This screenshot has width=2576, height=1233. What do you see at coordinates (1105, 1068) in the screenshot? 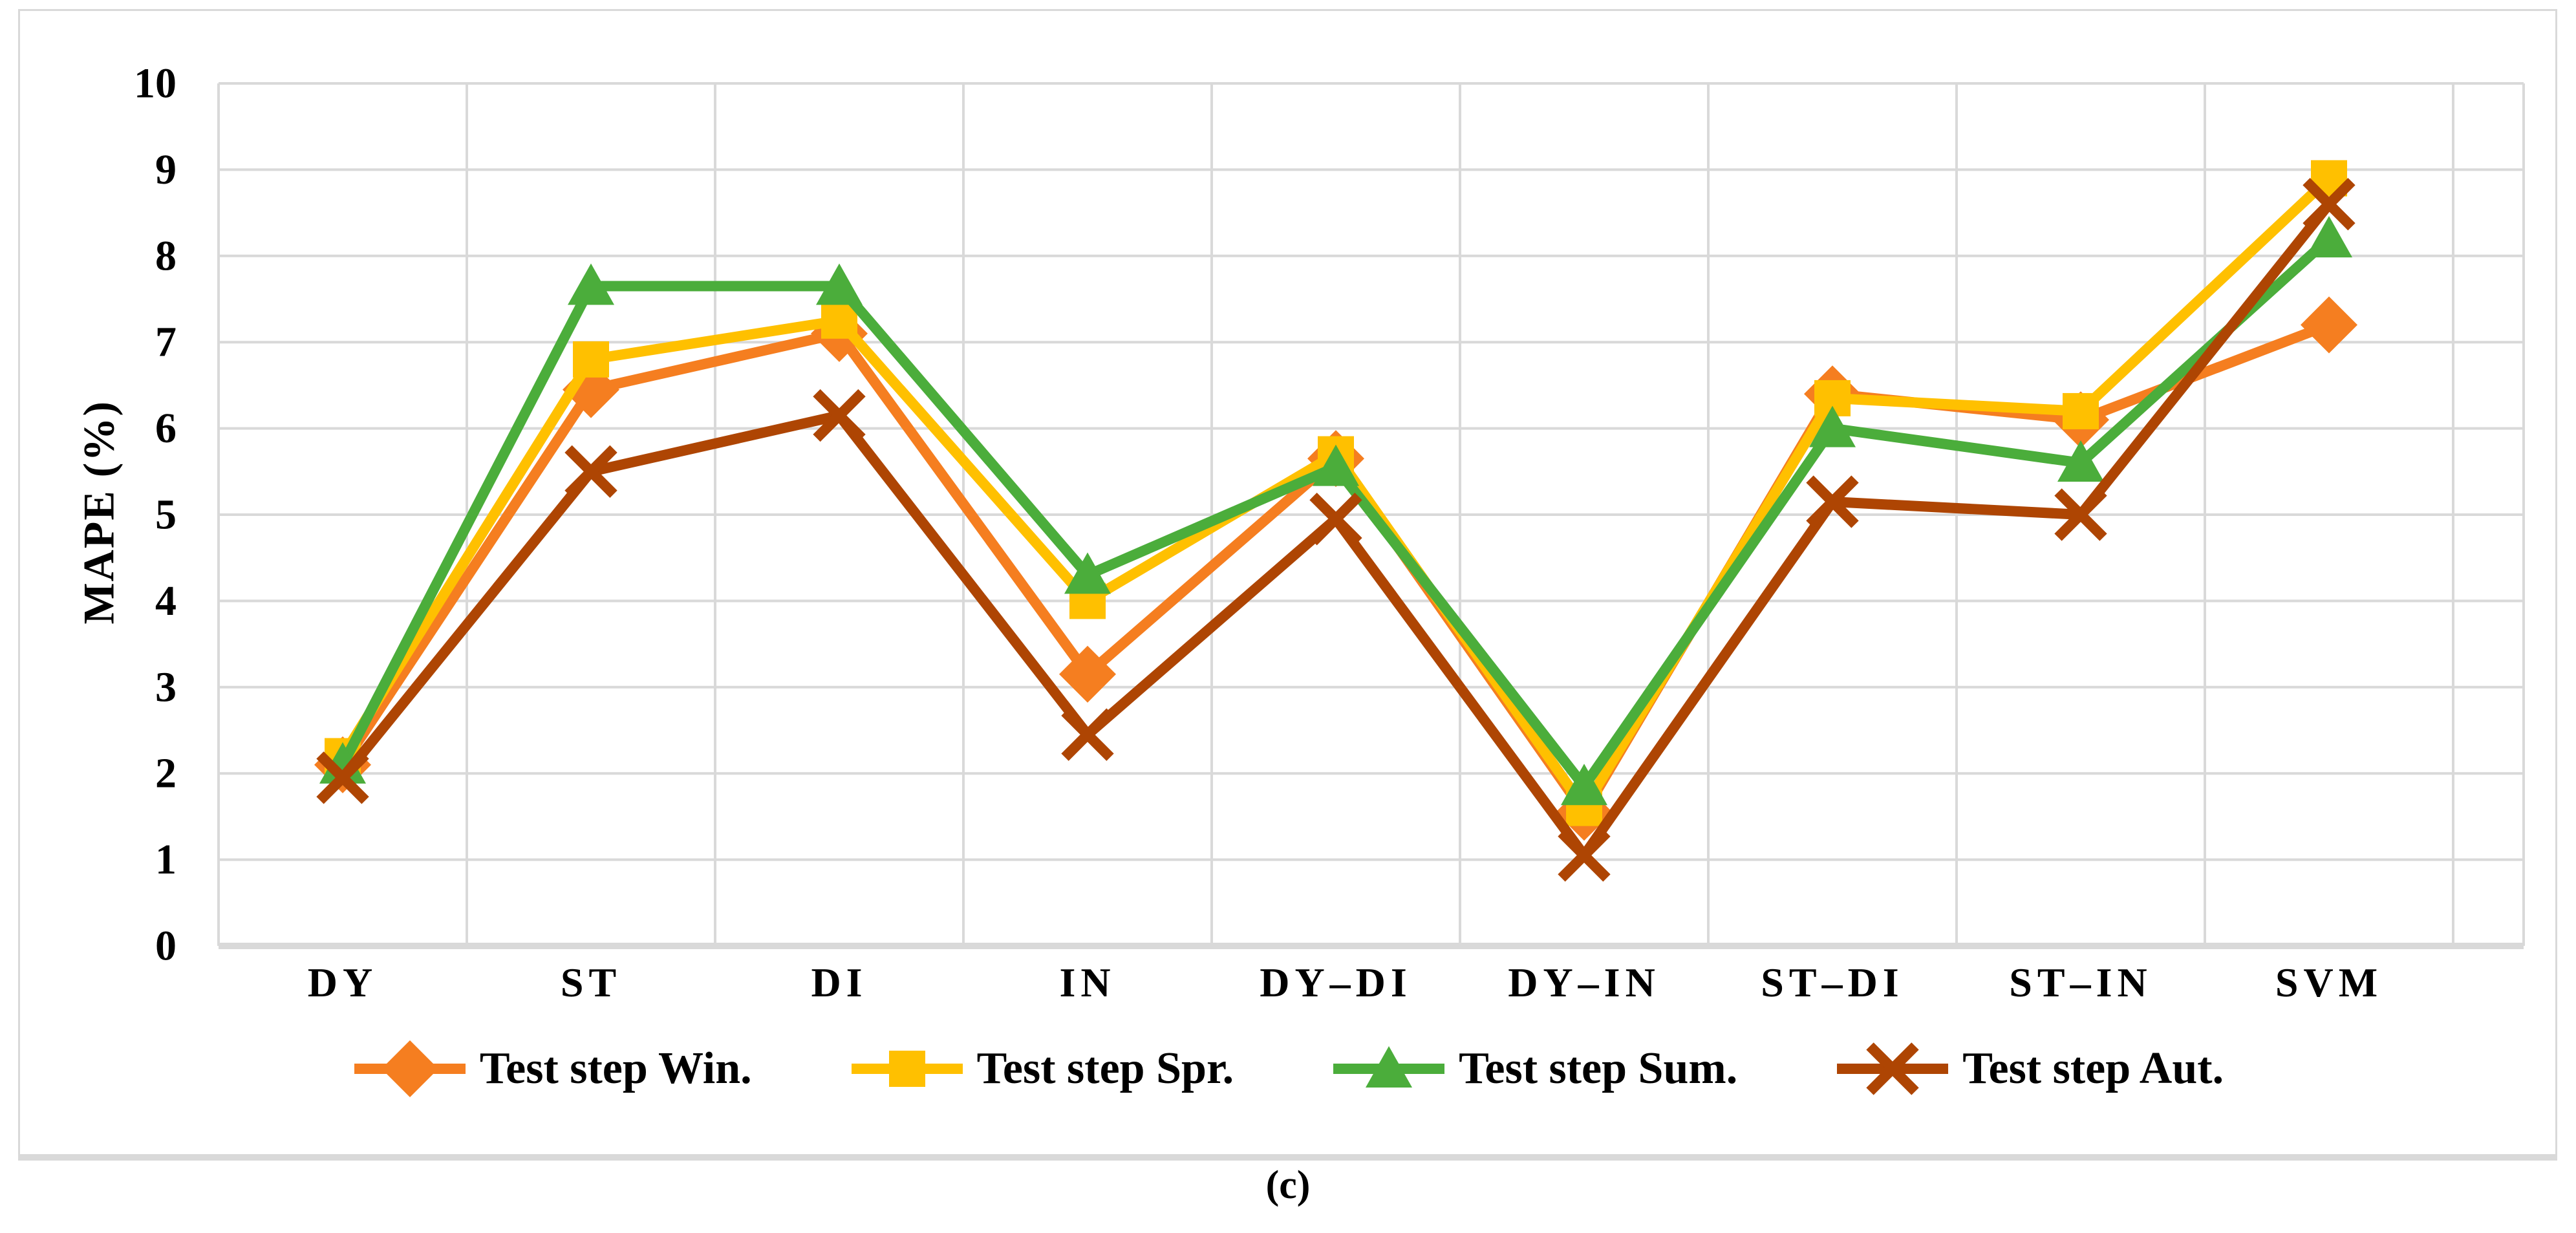
I see `legend-label: Test step Spr.` at bounding box center [1105, 1068].